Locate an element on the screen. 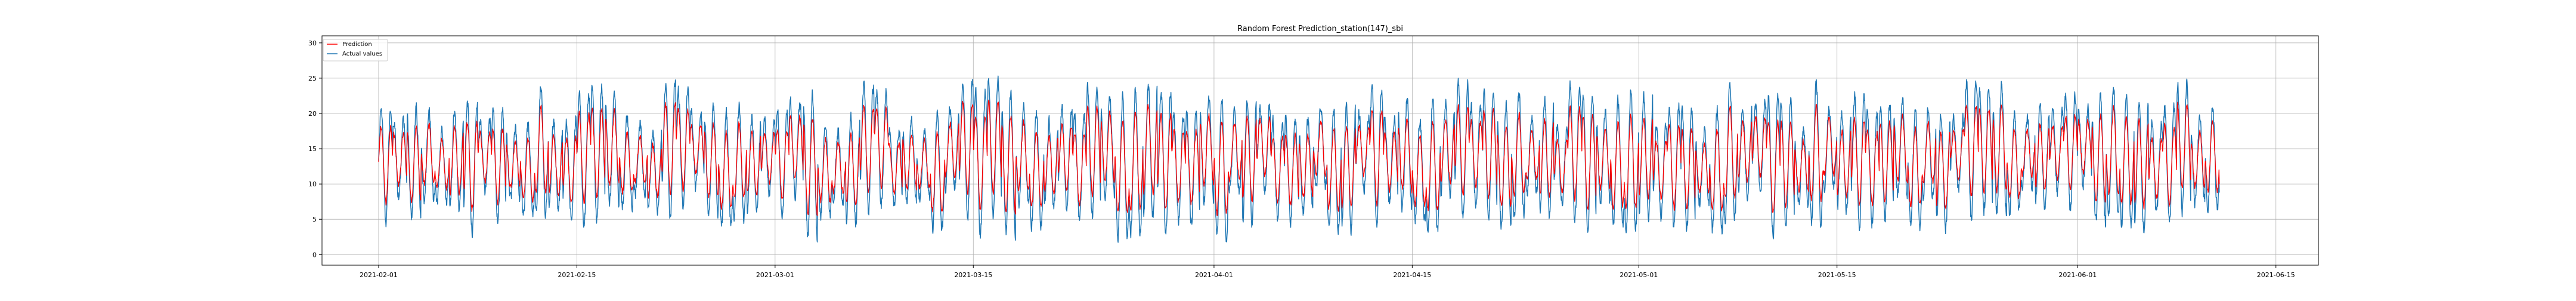  y-tick-label: 15 is located at coordinates (312, 149).